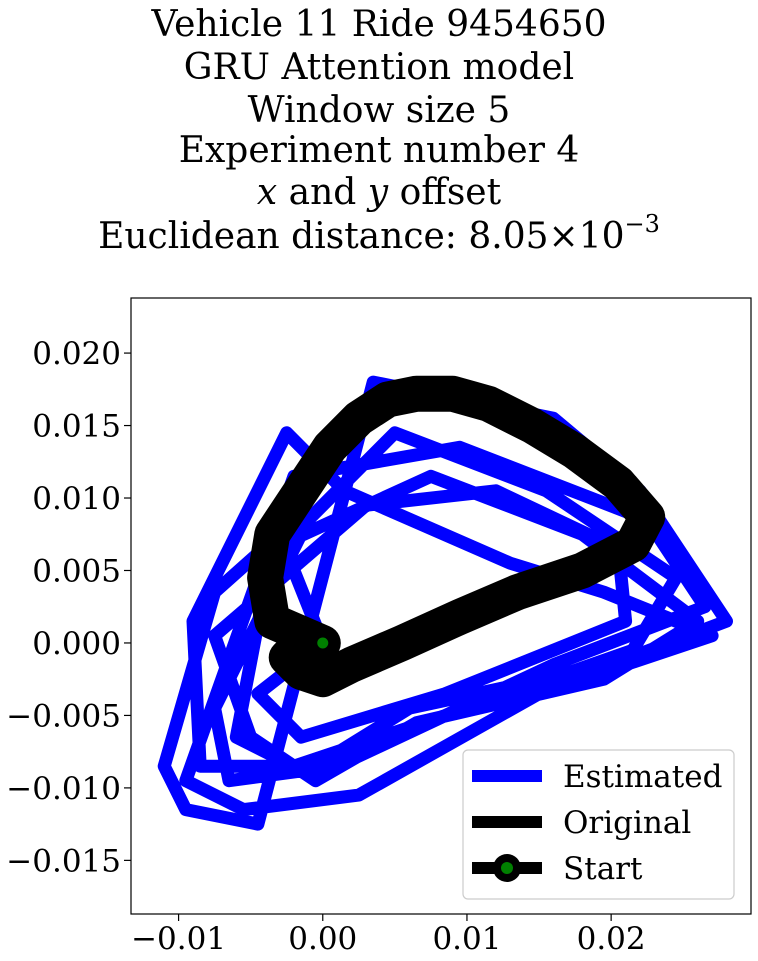 The image size is (758, 961). I want to click on x-tick-label: 0.00, so click(322, 939).